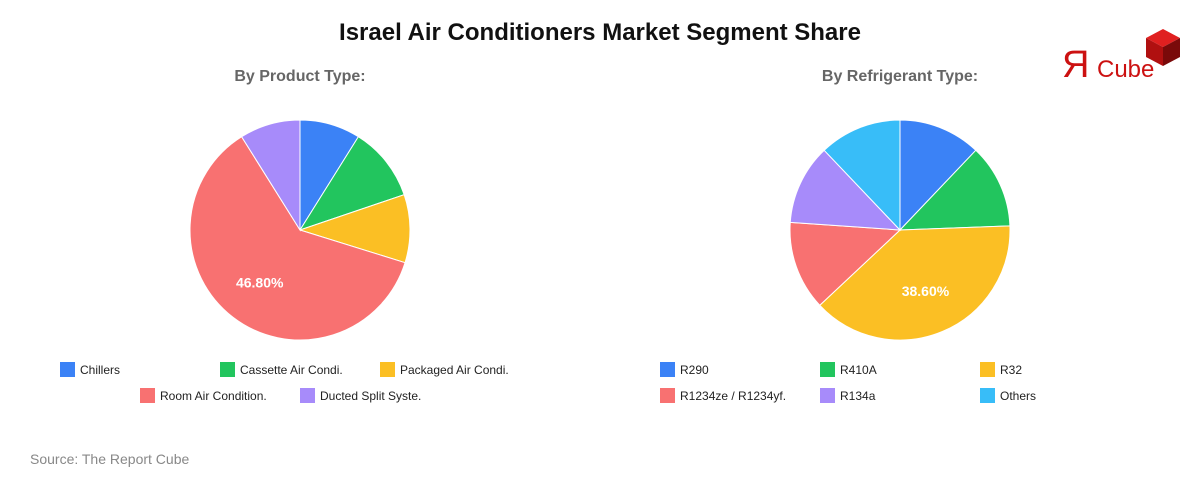  What do you see at coordinates (300, 76) in the screenshot?
I see `product-type-subtitle: By Product Type:` at bounding box center [300, 76].